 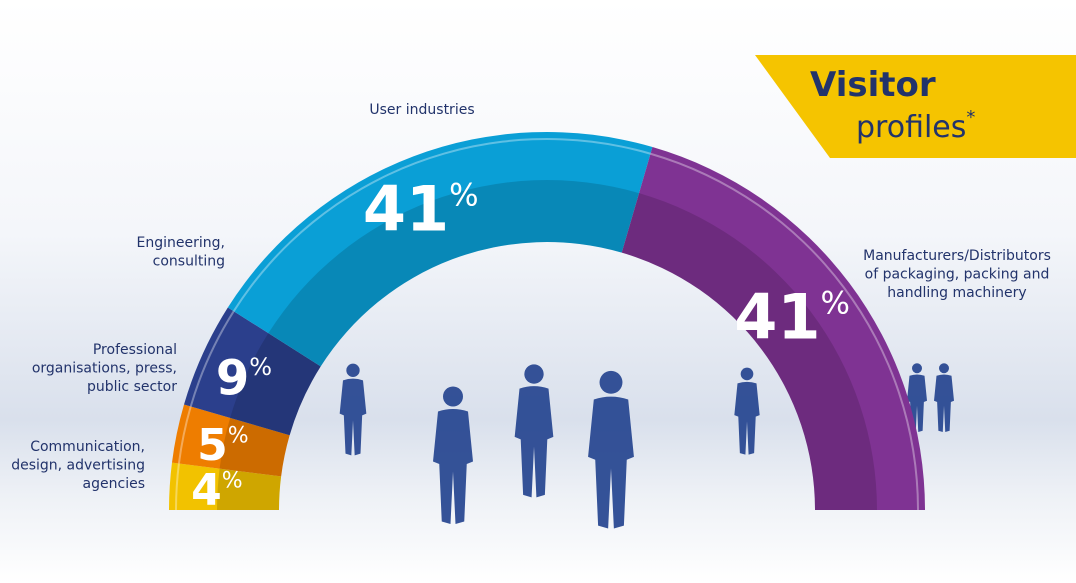 What do you see at coordinates (873, 85) in the screenshot?
I see `chart-title: Visitor` at bounding box center [873, 85].